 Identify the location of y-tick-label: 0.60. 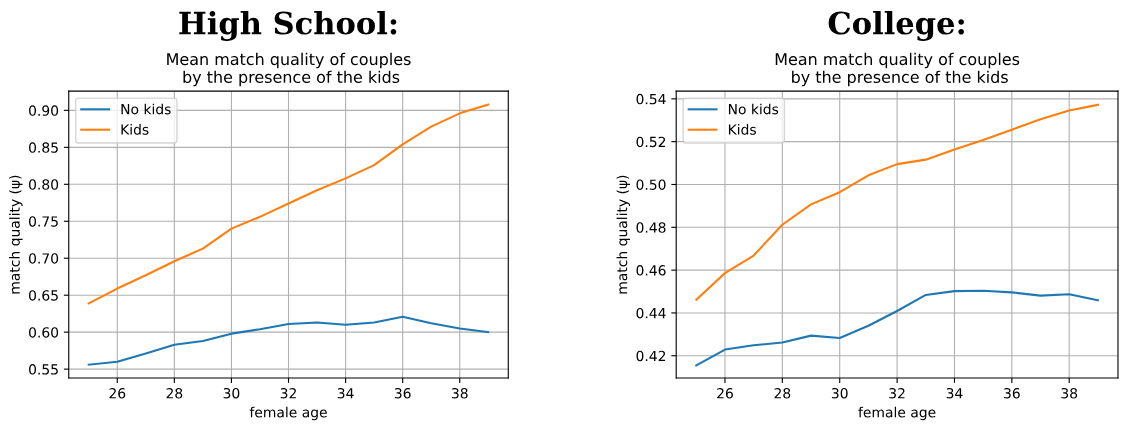
(44, 332).